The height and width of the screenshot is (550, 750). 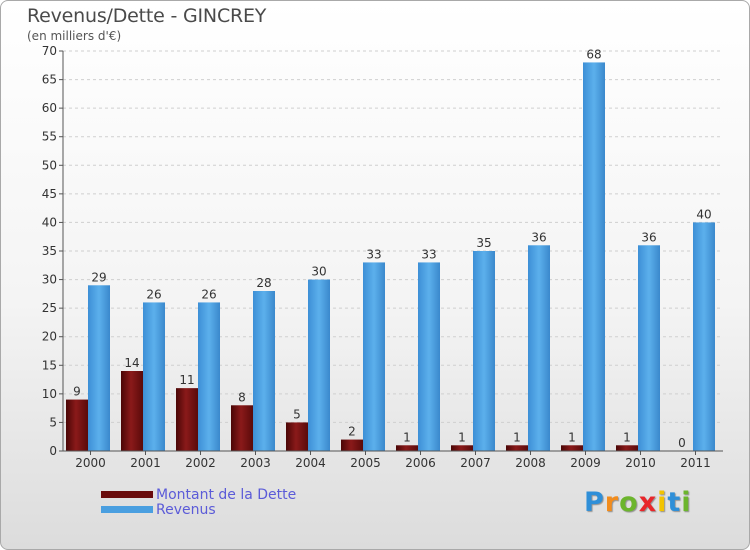 I want to click on legend-swatch-debt, so click(x=127, y=494).